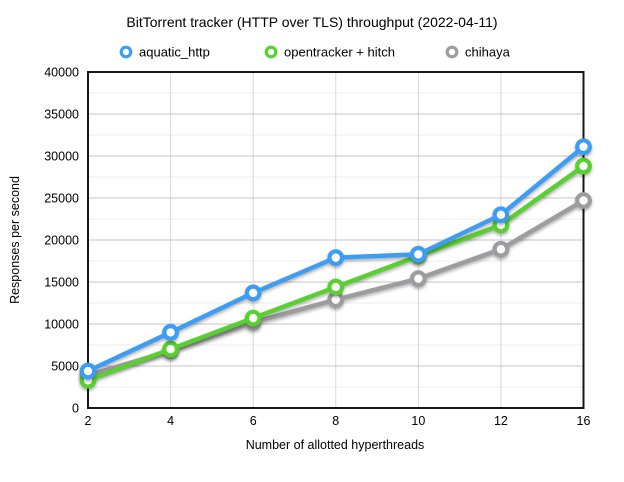  What do you see at coordinates (61, 73) in the screenshot?
I see `y-tick-label: 40000` at bounding box center [61, 73].